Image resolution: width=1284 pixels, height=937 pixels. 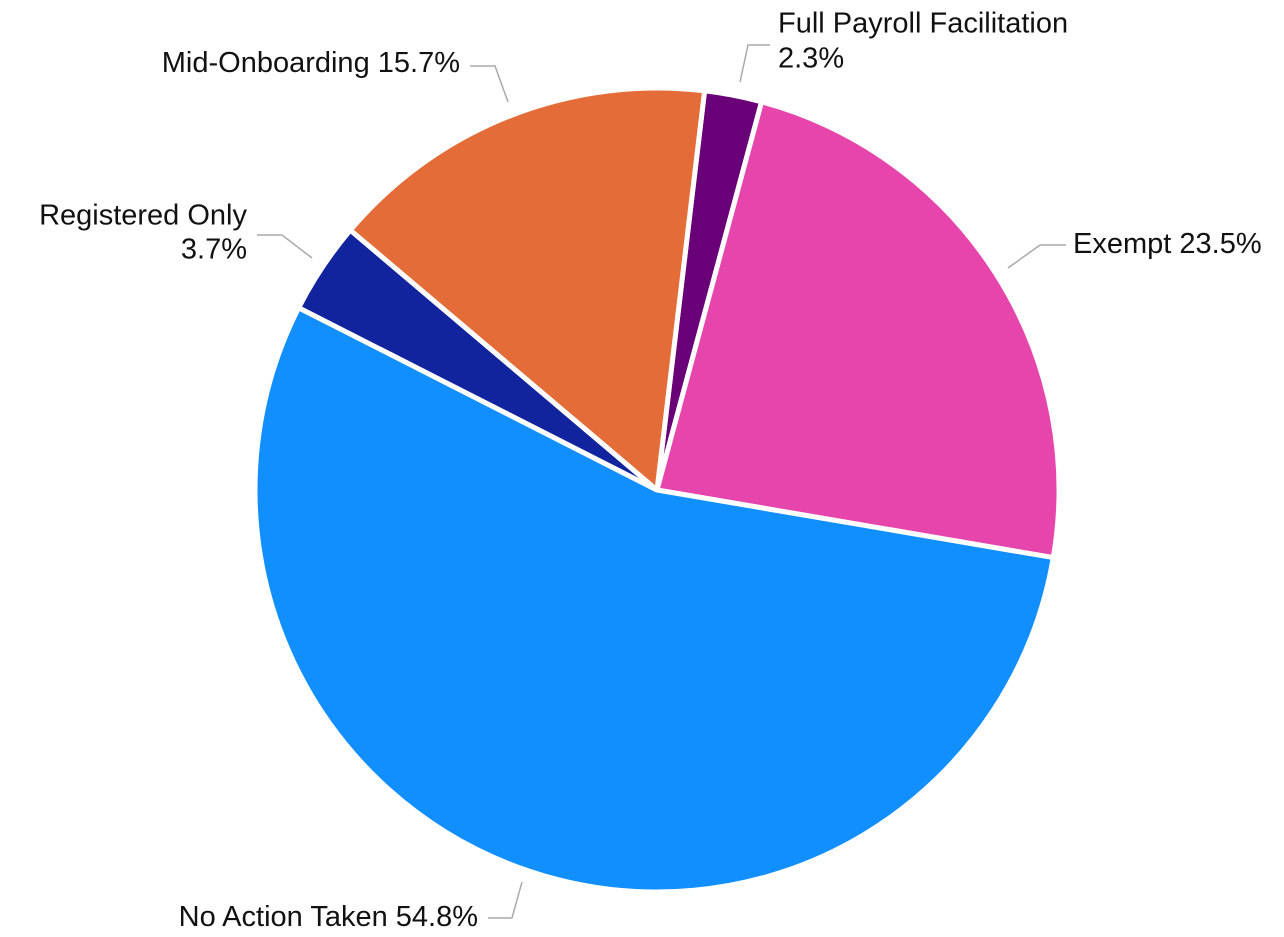 What do you see at coordinates (437, 917) in the screenshot?
I see `slice-value: 54.8%` at bounding box center [437, 917].